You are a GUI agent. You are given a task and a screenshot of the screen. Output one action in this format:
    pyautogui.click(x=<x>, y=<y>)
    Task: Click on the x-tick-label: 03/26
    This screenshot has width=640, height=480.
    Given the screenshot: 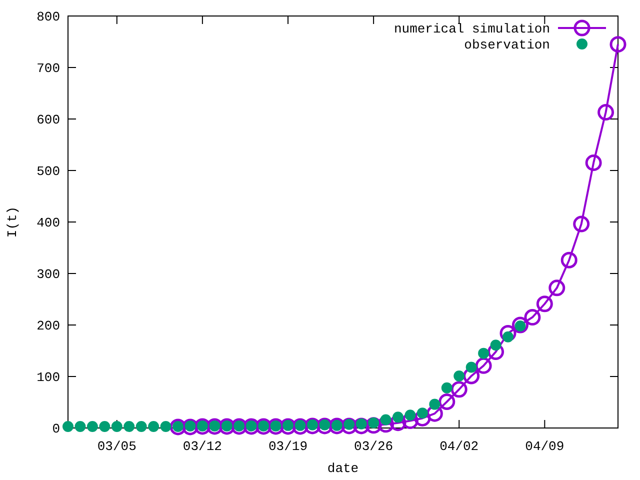 What is the action you would take?
    pyautogui.click(x=374, y=446)
    